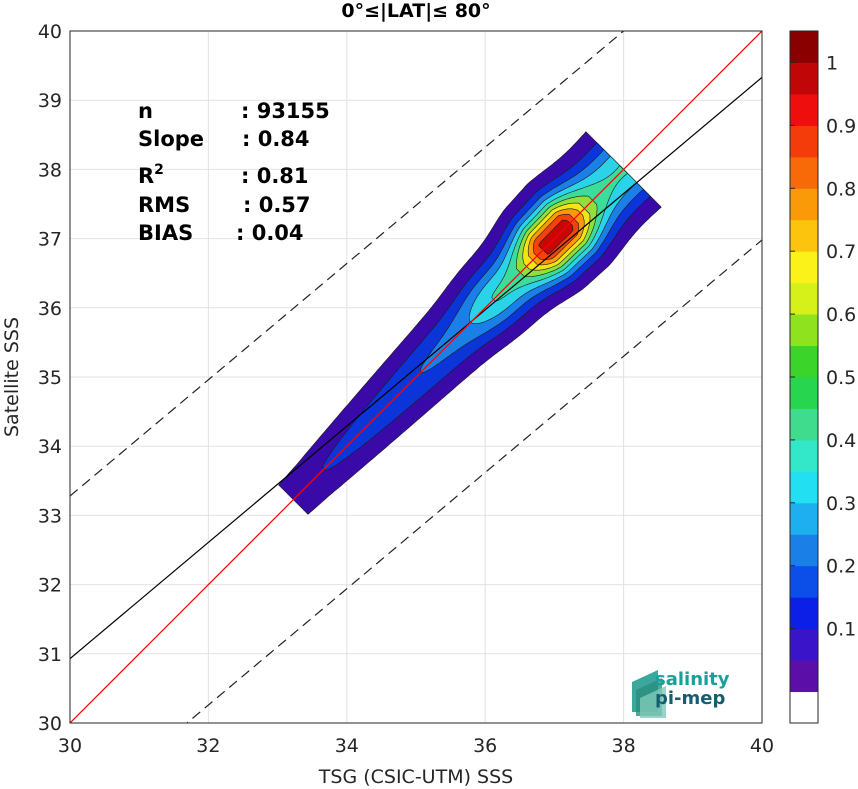  I want to click on colorbar-tick-label: 0.7, so click(841, 252).